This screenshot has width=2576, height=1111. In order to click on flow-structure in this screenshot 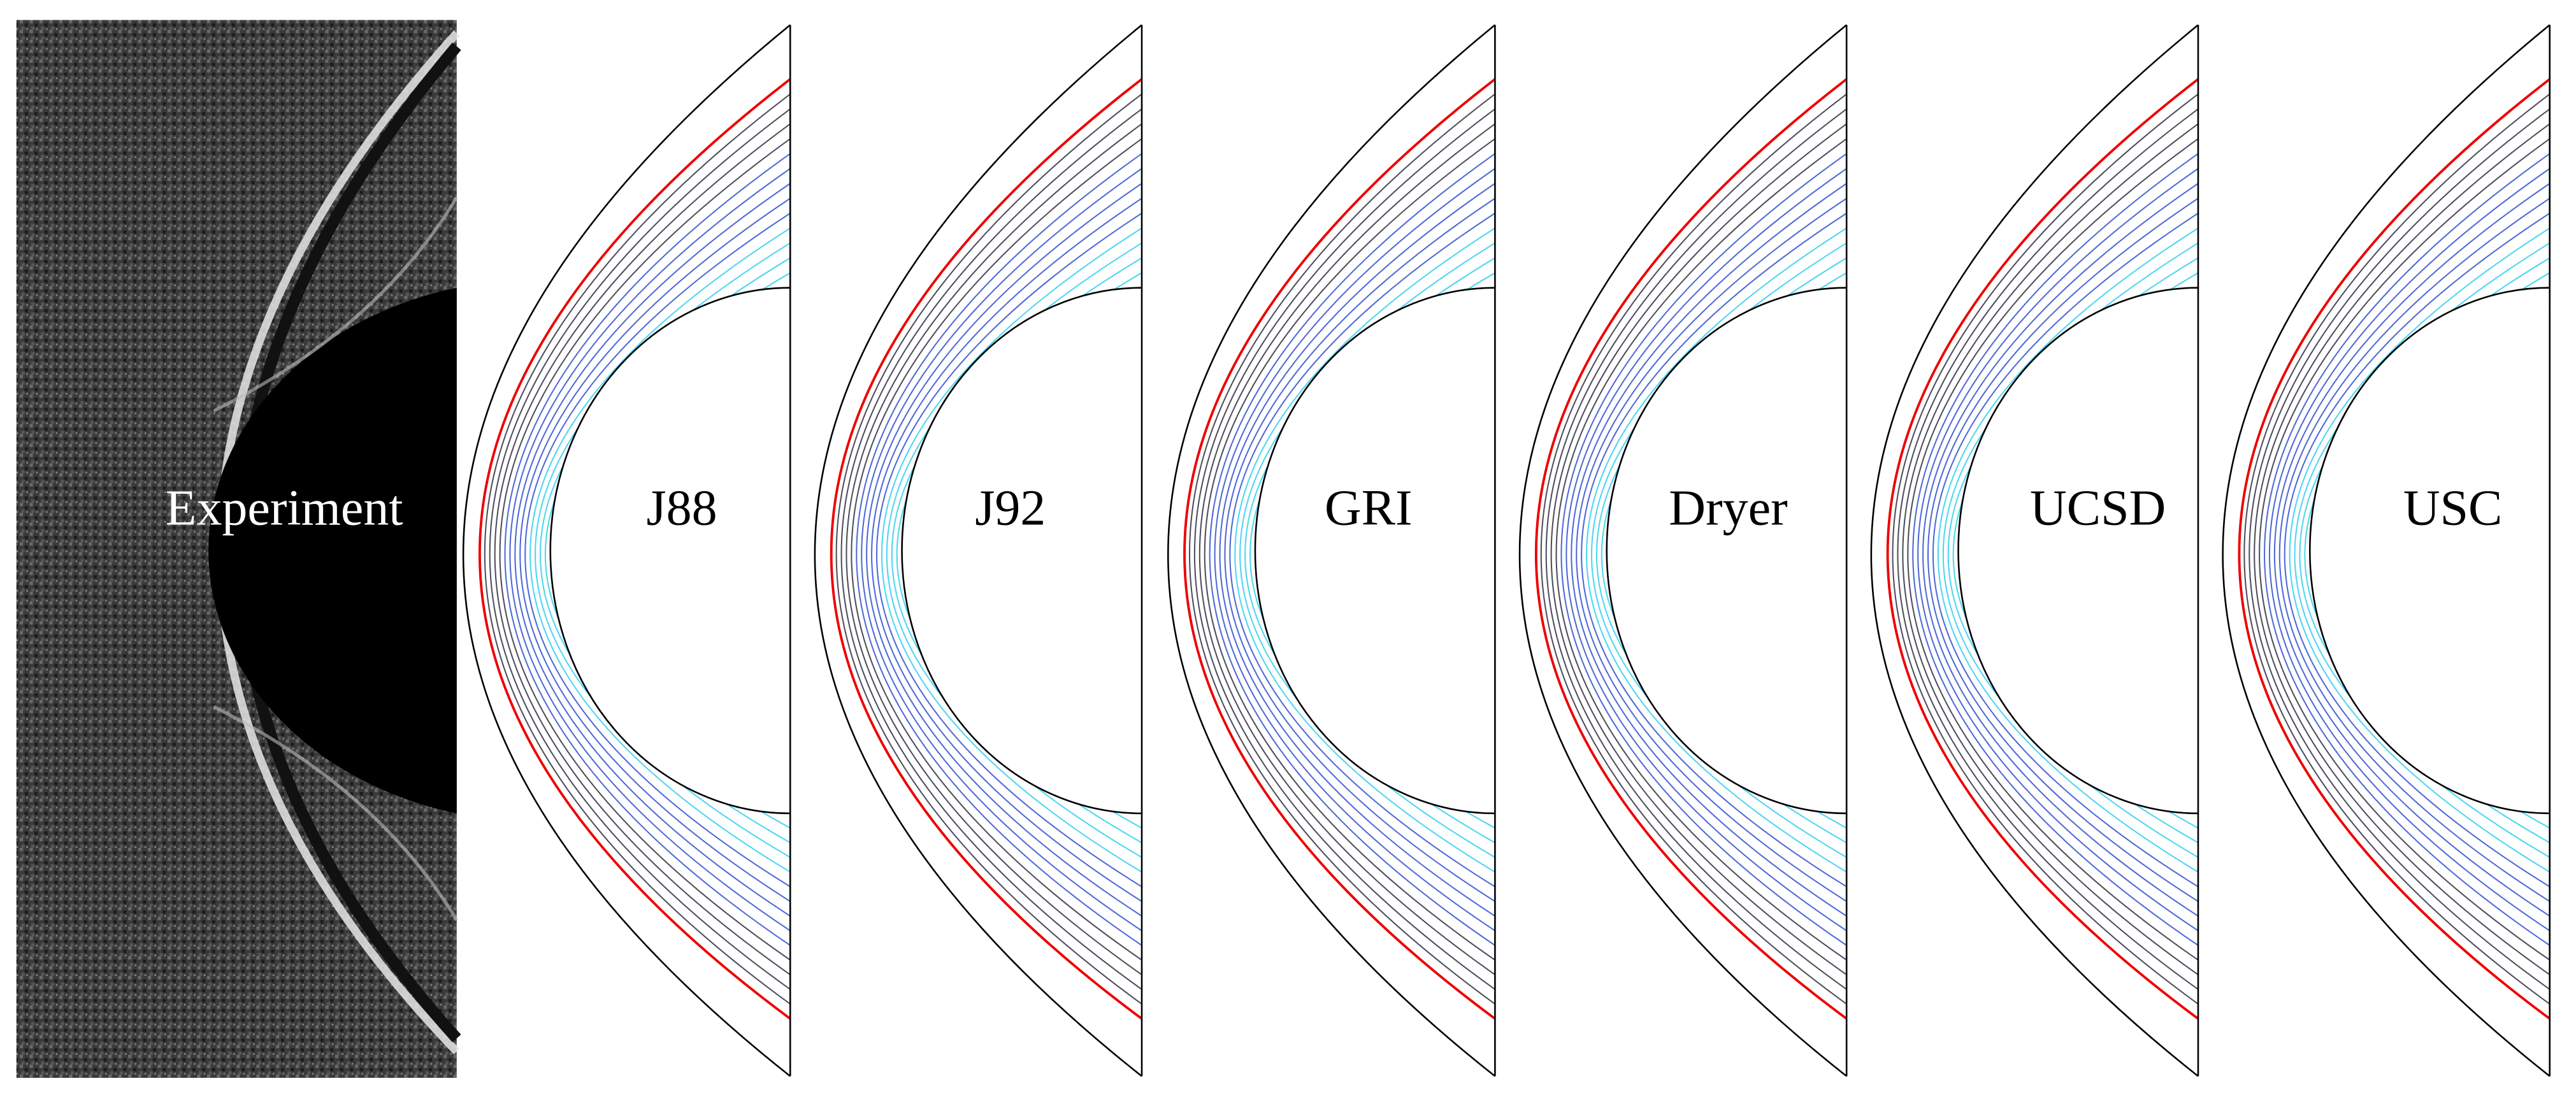, I will do `click(336, 558)`.